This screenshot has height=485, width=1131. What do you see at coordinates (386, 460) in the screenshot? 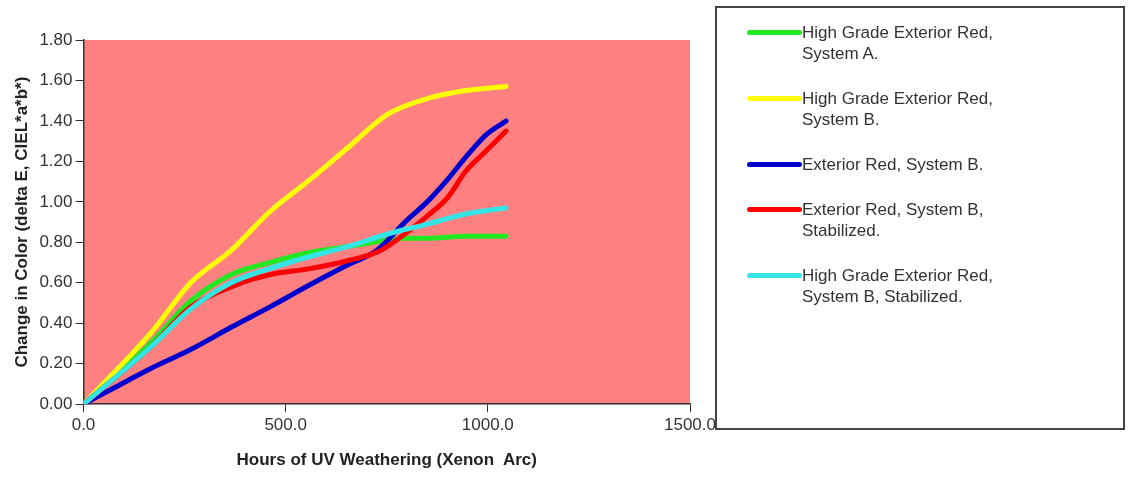
I see `x-axis-title: Hours of UV Weathering (Xenon Arc)` at bounding box center [386, 460].